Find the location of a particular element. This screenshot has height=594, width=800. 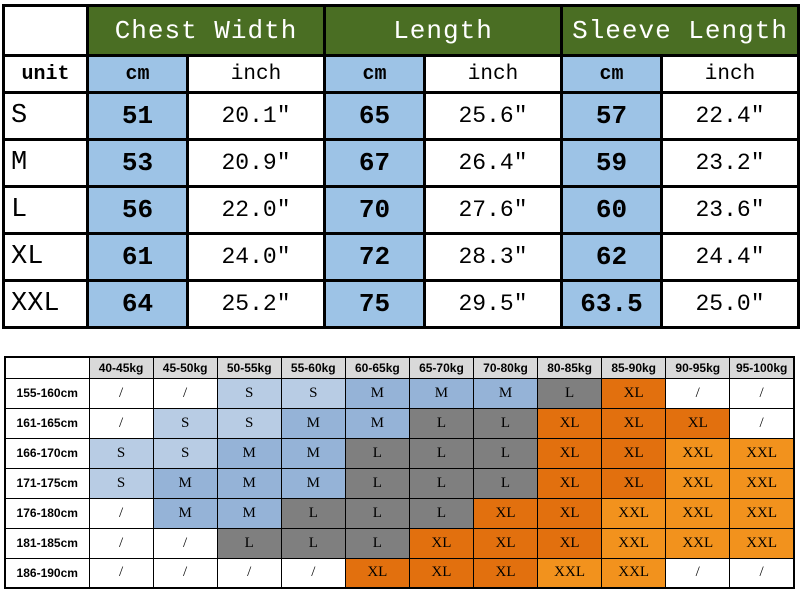

inch-value: 22.4" is located at coordinates (730, 116).